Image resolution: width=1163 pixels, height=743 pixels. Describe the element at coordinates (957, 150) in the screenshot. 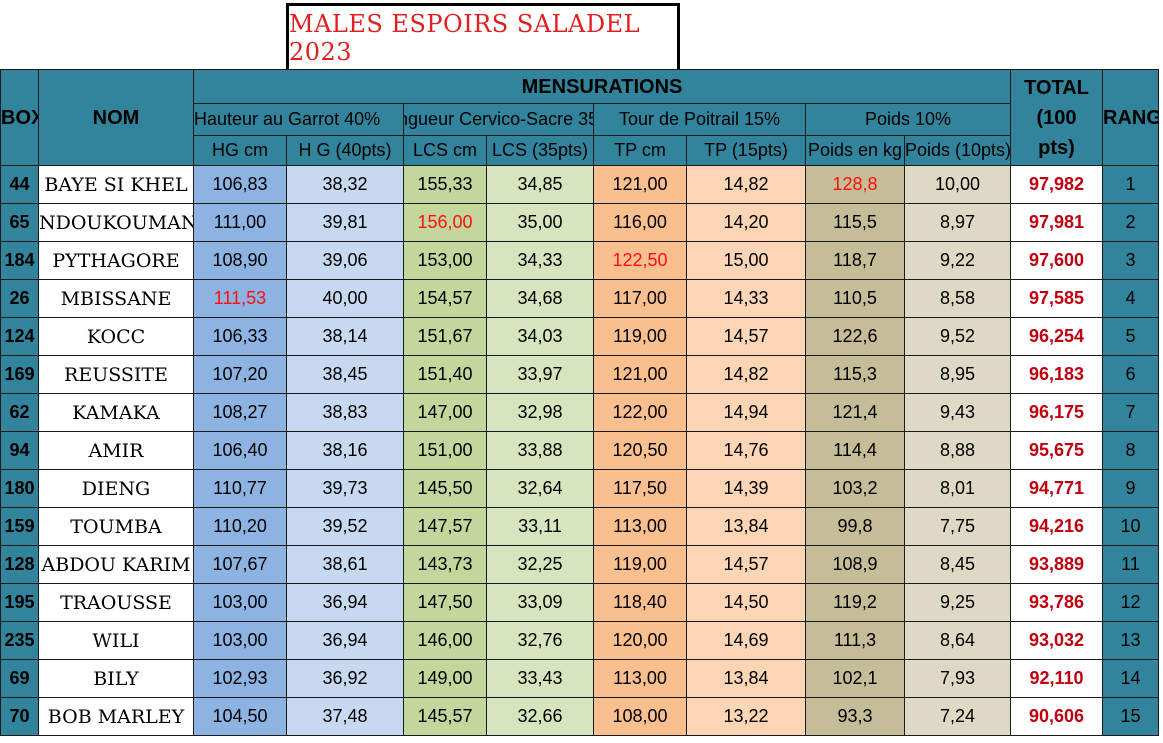

I see `header-poids-pts: Poids (10pts)` at that location.